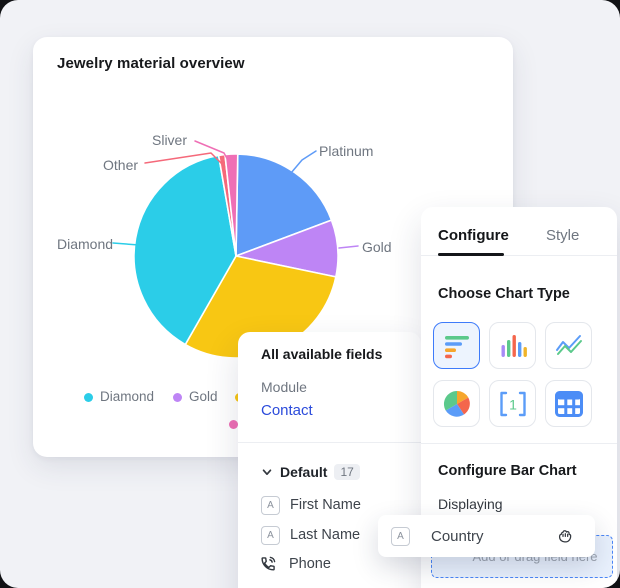  Describe the element at coordinates (170, 140) in the screenshot. I see `pie-label-sliver: Sliver` at that location.